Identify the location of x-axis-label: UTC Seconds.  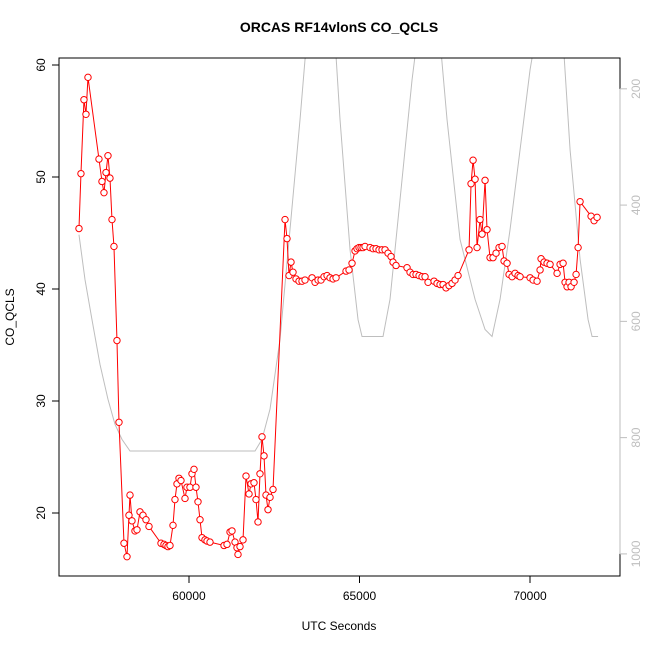
(339, 626).